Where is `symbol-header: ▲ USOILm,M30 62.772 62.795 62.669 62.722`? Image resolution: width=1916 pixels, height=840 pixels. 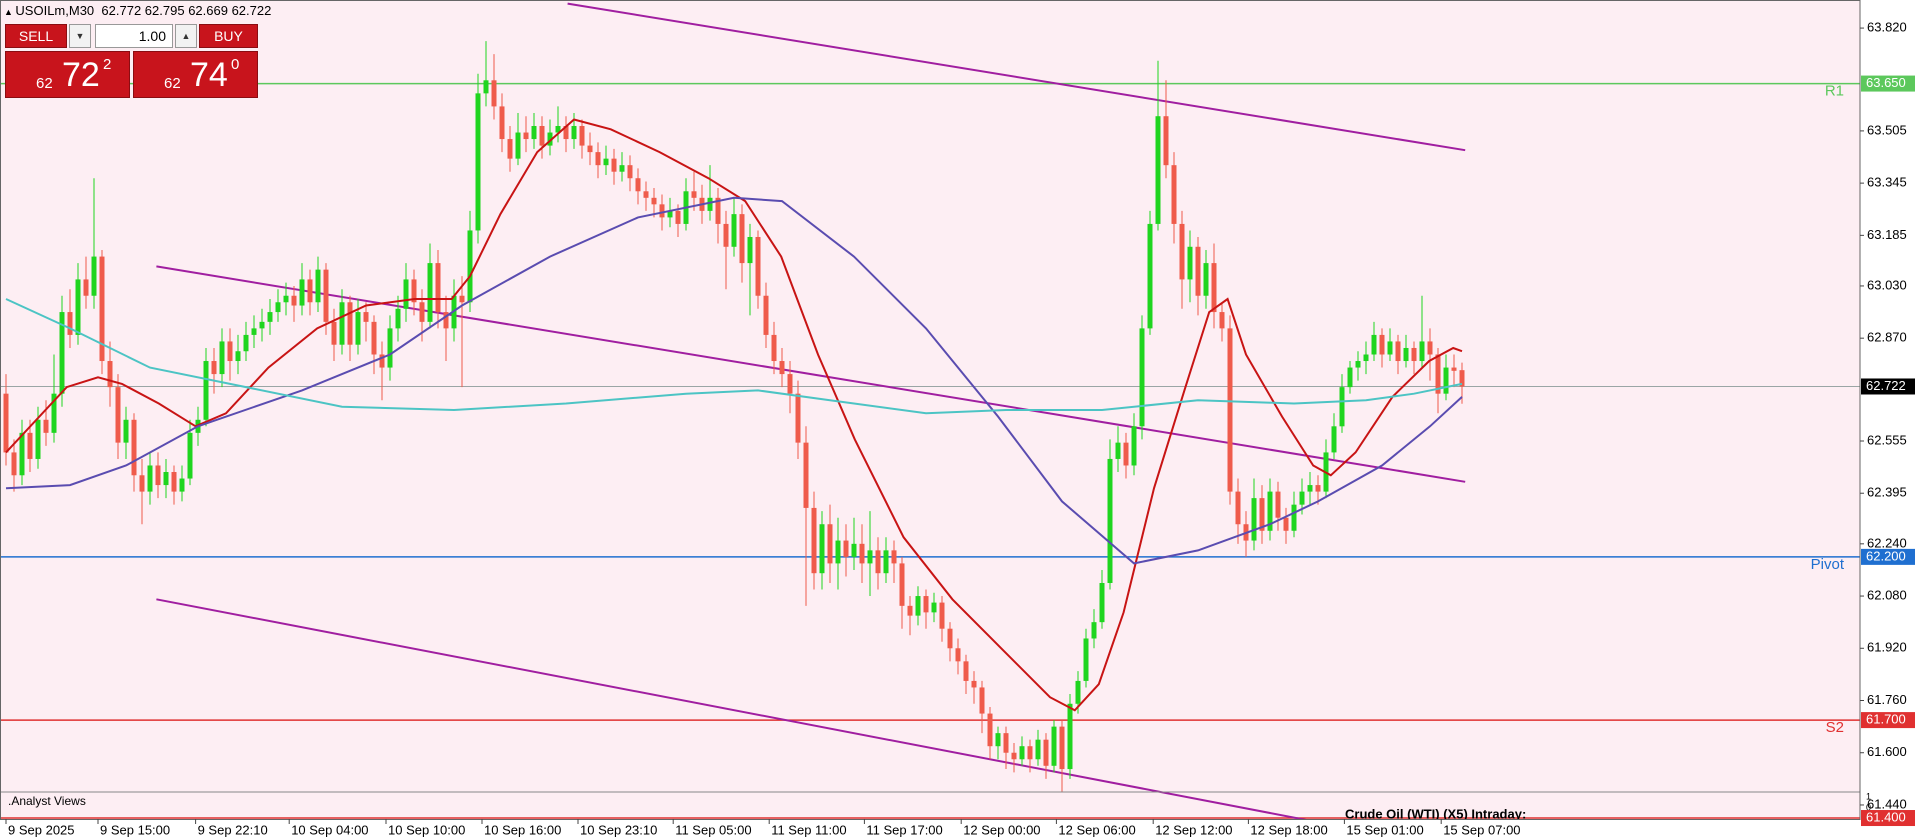 symbol-header: ▲ USOILm,M30 62.772 62.795 62.669 62.722 is located at coordinates (137, 10).